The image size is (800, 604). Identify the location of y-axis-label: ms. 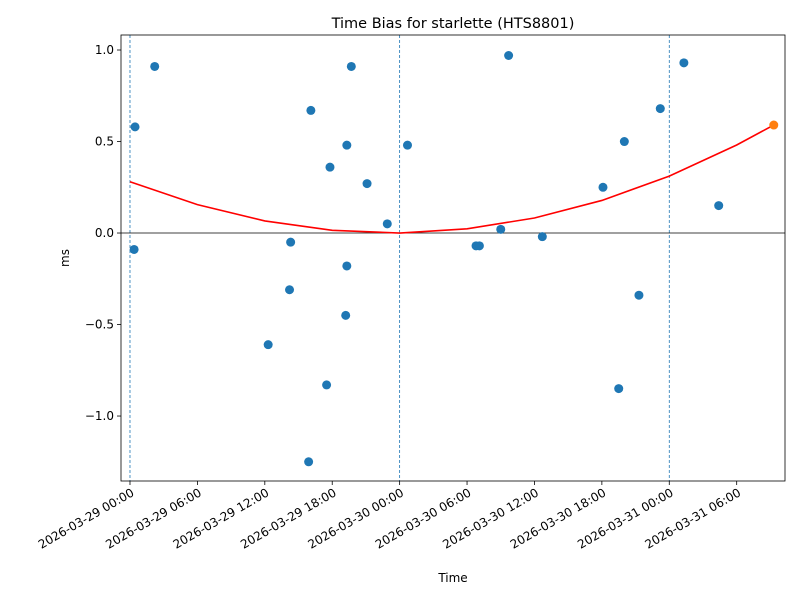
(65, 258).